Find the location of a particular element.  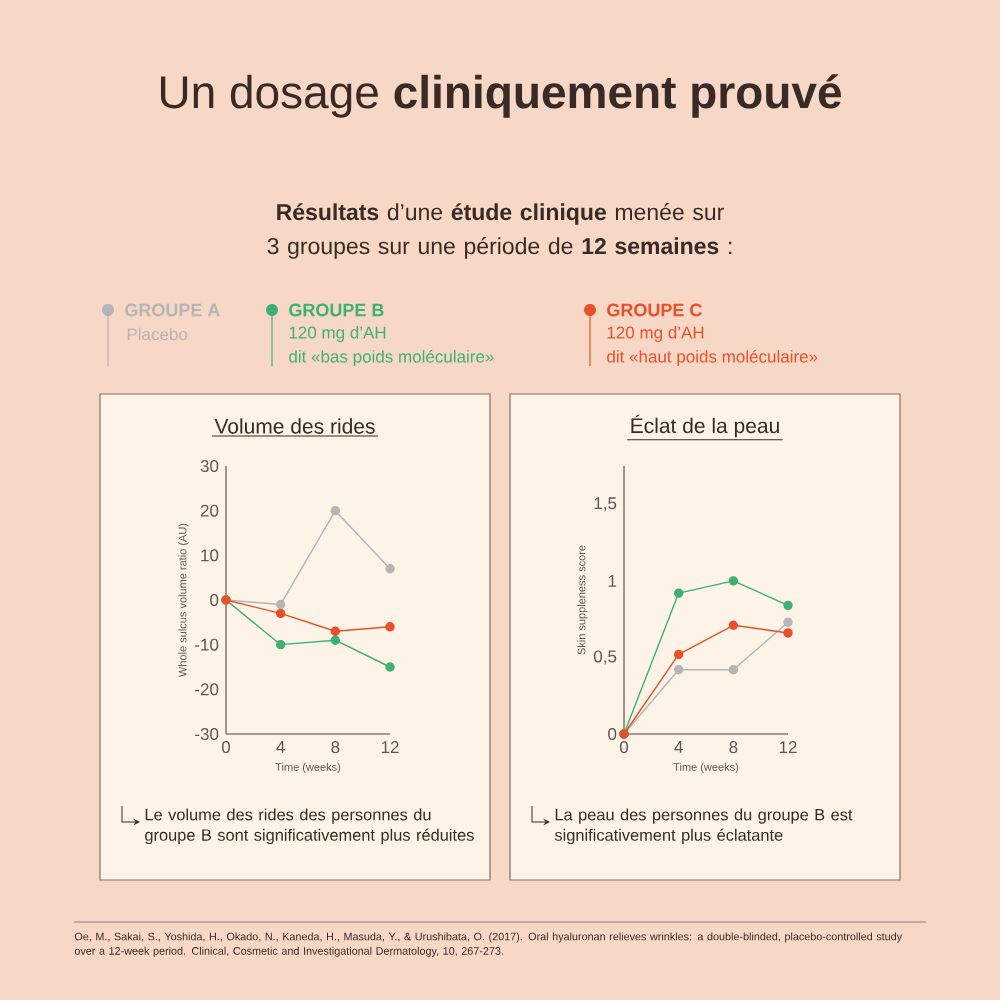

y-tick-label: 10 is located at coordinates (210, 555).